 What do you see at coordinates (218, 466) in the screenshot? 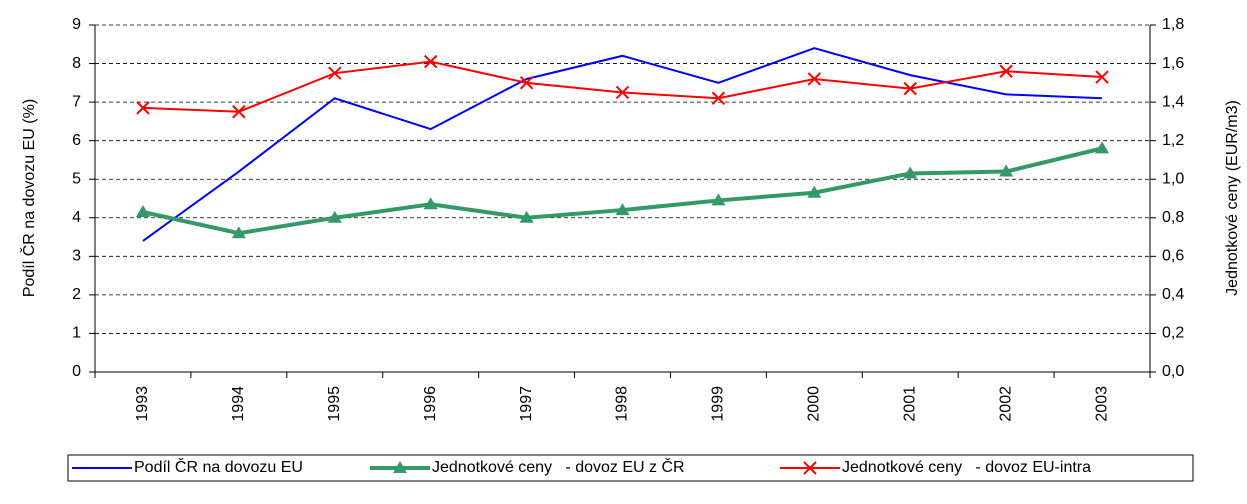
I see `legend-label: Podíl ČR na dovozu EU` at bounding box center [218, 466].